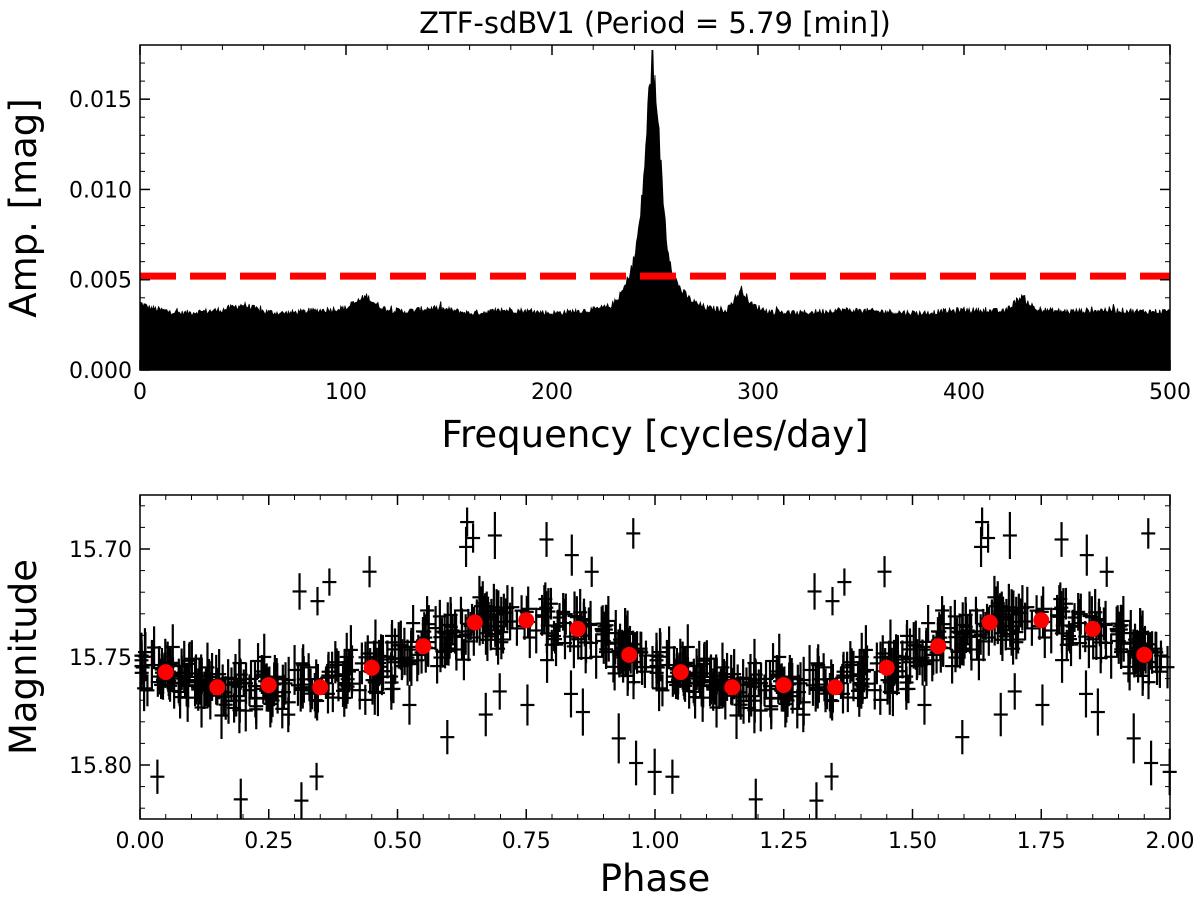 The height and width of the screenshot is (897, 1200). Describe the element at coordinates (964, 392) in the screenshot. I see `periodogram-x-tick-label: 400` at that location.